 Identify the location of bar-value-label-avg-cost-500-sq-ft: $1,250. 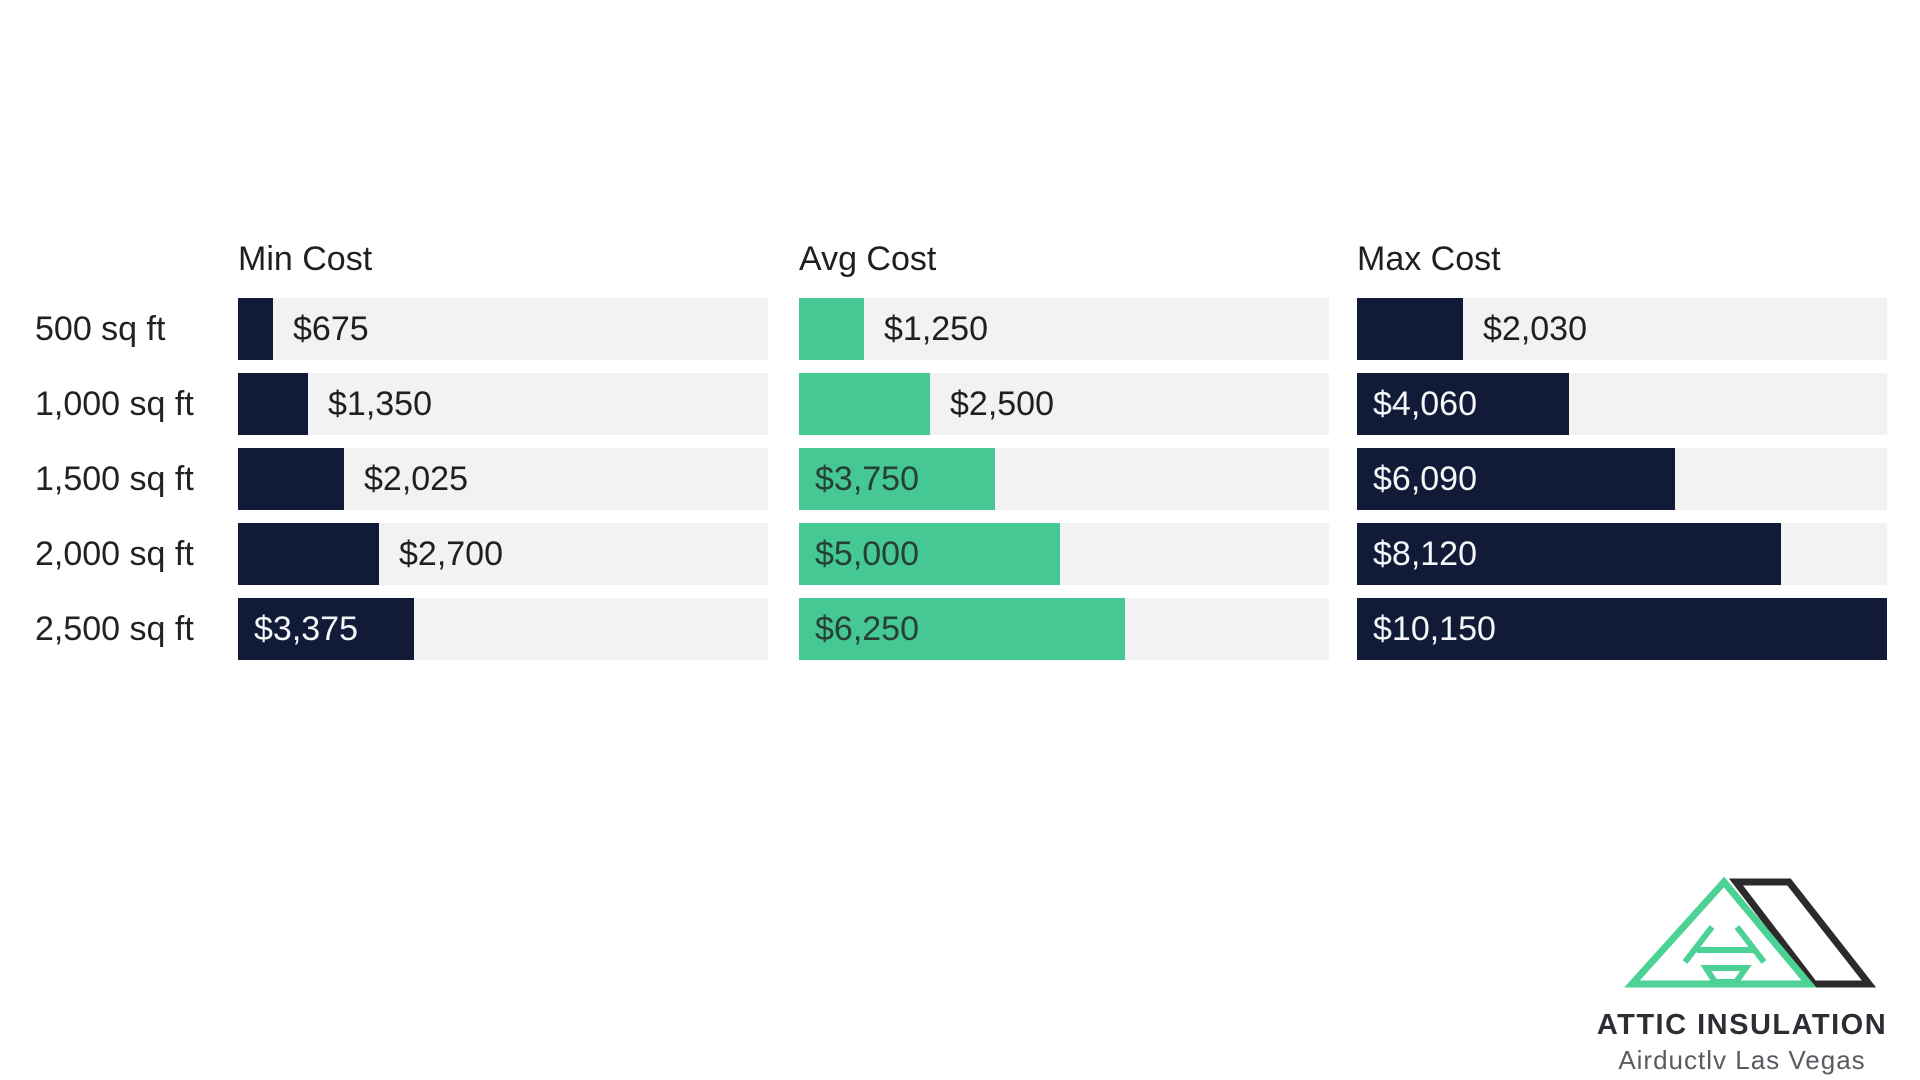
(936, 328).